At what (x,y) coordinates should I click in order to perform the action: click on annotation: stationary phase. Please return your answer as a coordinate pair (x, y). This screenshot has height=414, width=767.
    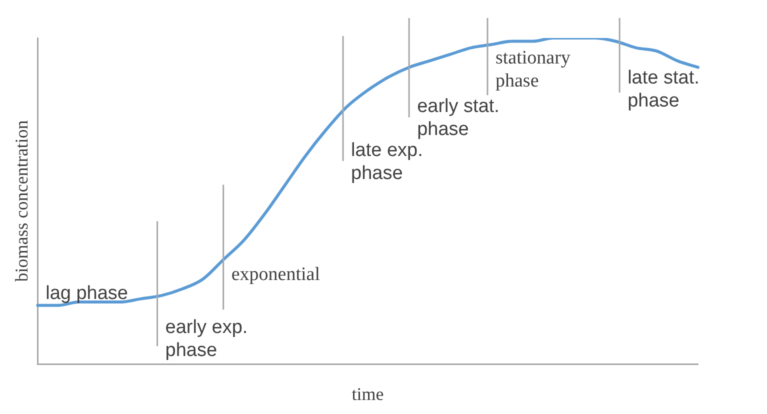
    Looking at the image, I should click on (533, 70).